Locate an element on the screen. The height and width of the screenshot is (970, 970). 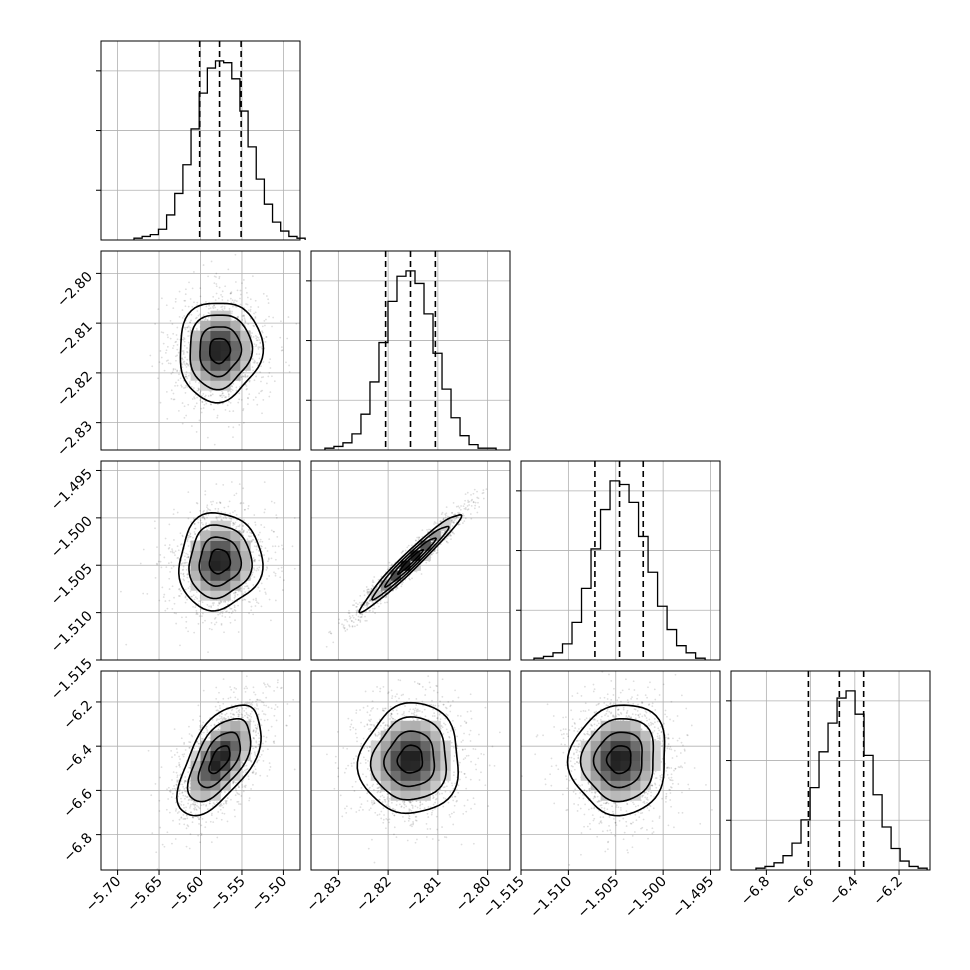
contour-level is located at coordinates (220, 561).